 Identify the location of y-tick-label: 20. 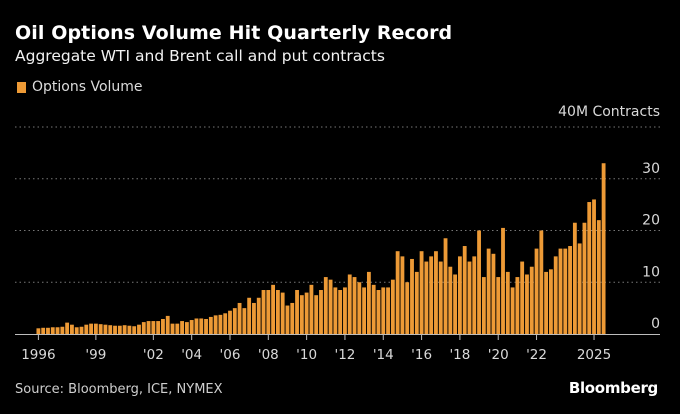
(651, 221).